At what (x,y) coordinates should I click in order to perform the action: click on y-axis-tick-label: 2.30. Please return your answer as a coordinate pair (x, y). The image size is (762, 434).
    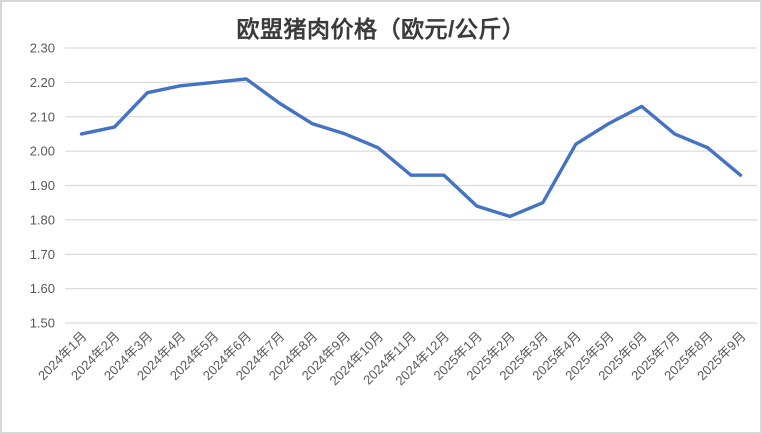
    Looking at the image, I should click on (42, 48).